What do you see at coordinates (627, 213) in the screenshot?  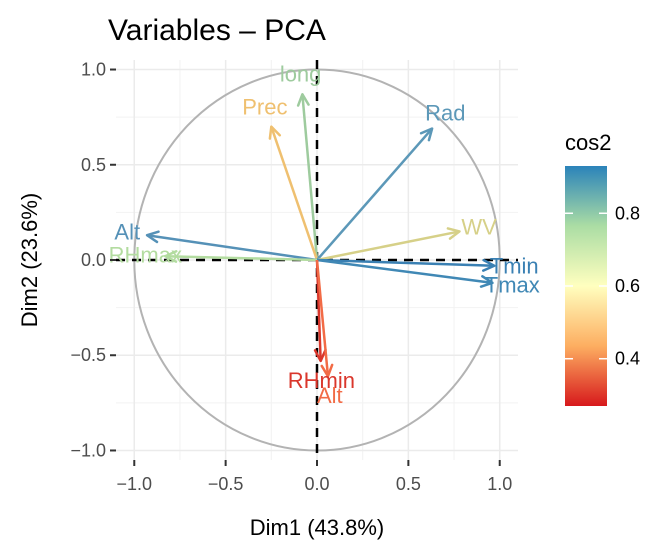 I see `legend-tick-label: 0.8` at bounding box center [627, 213].